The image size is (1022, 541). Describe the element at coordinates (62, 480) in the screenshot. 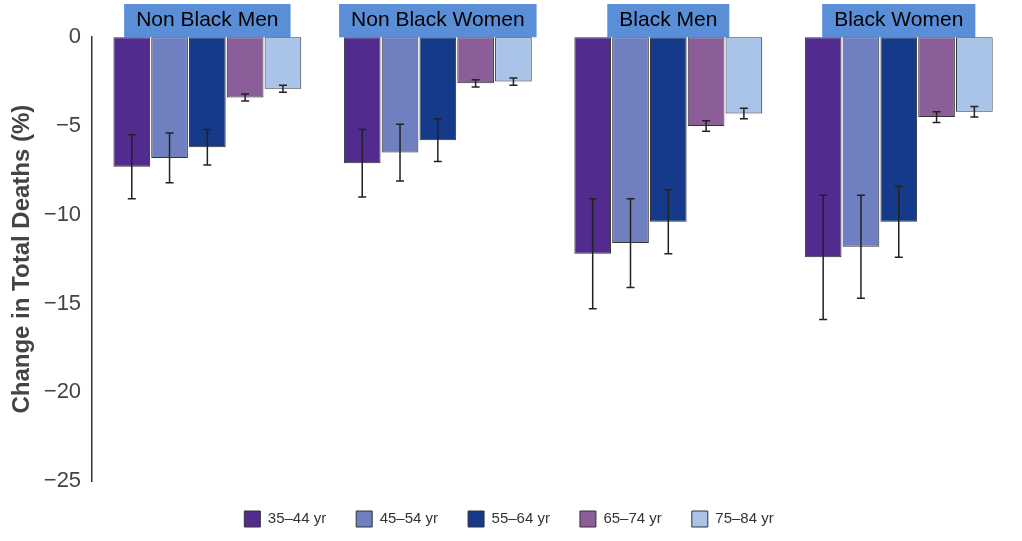

I see `y-tick-label: −25` at that location.